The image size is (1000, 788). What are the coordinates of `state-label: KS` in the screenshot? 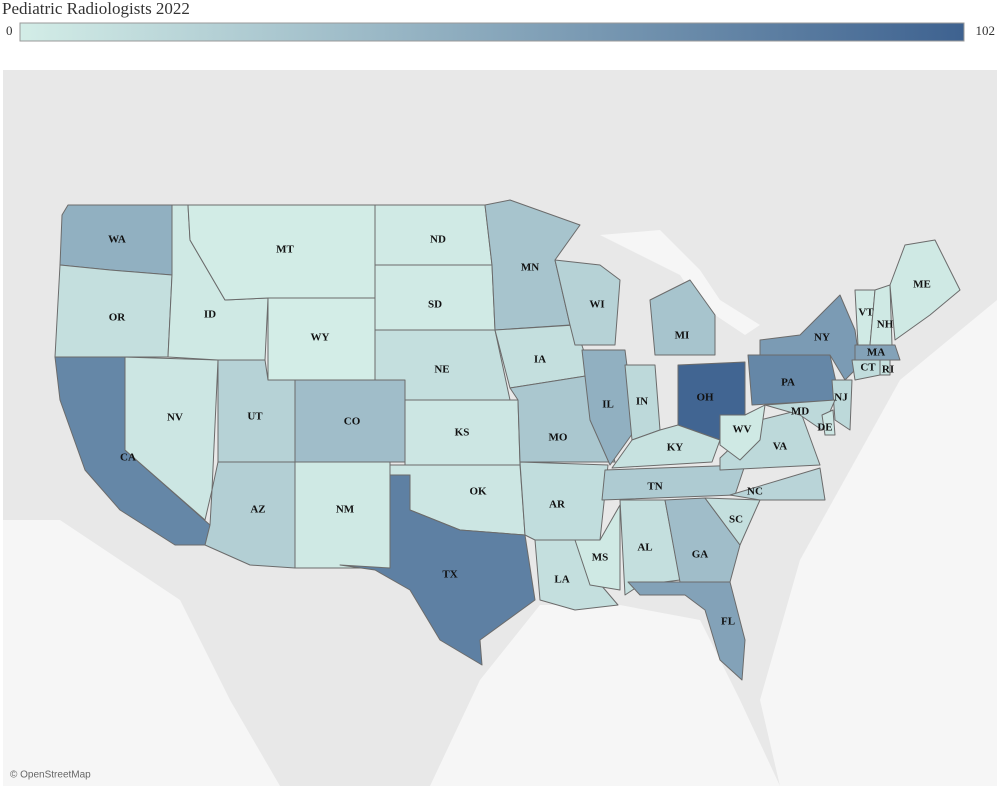 It's located at (462, 433).